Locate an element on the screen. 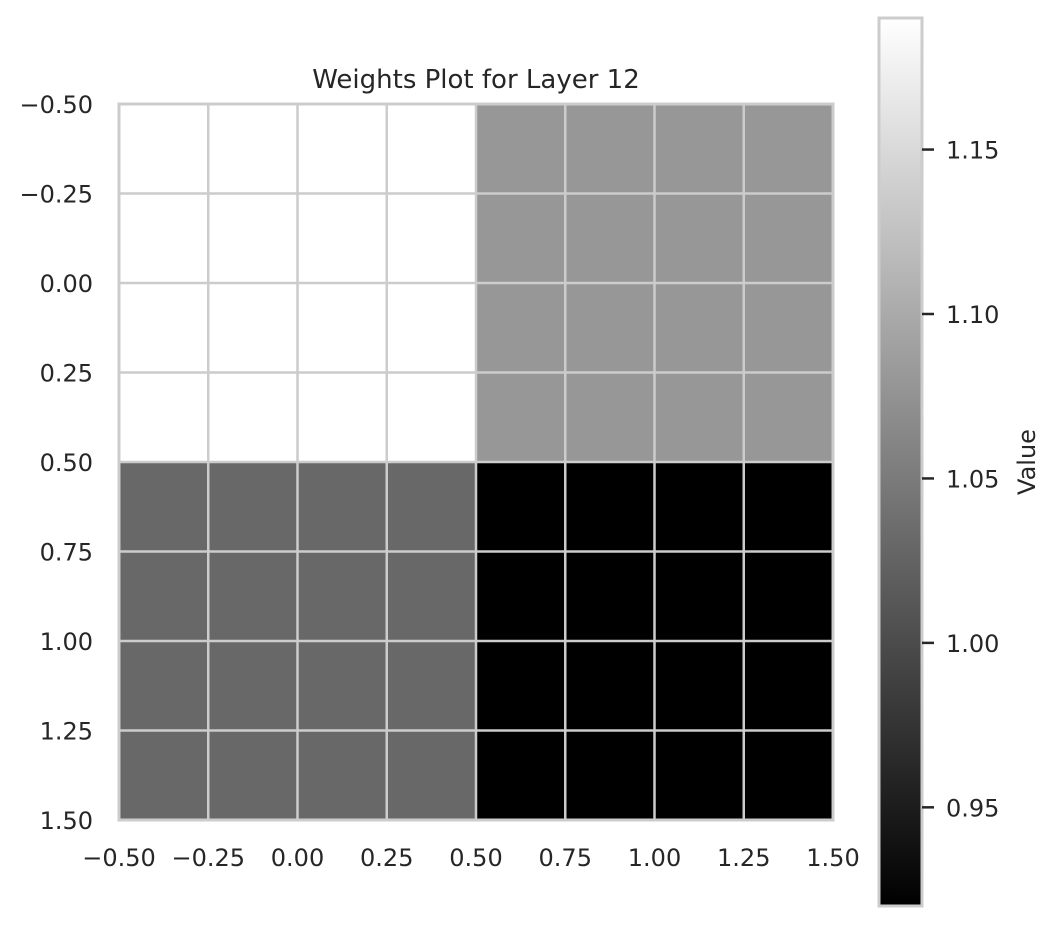  colorbar-label: Value is located at coordinates (1027, 462).